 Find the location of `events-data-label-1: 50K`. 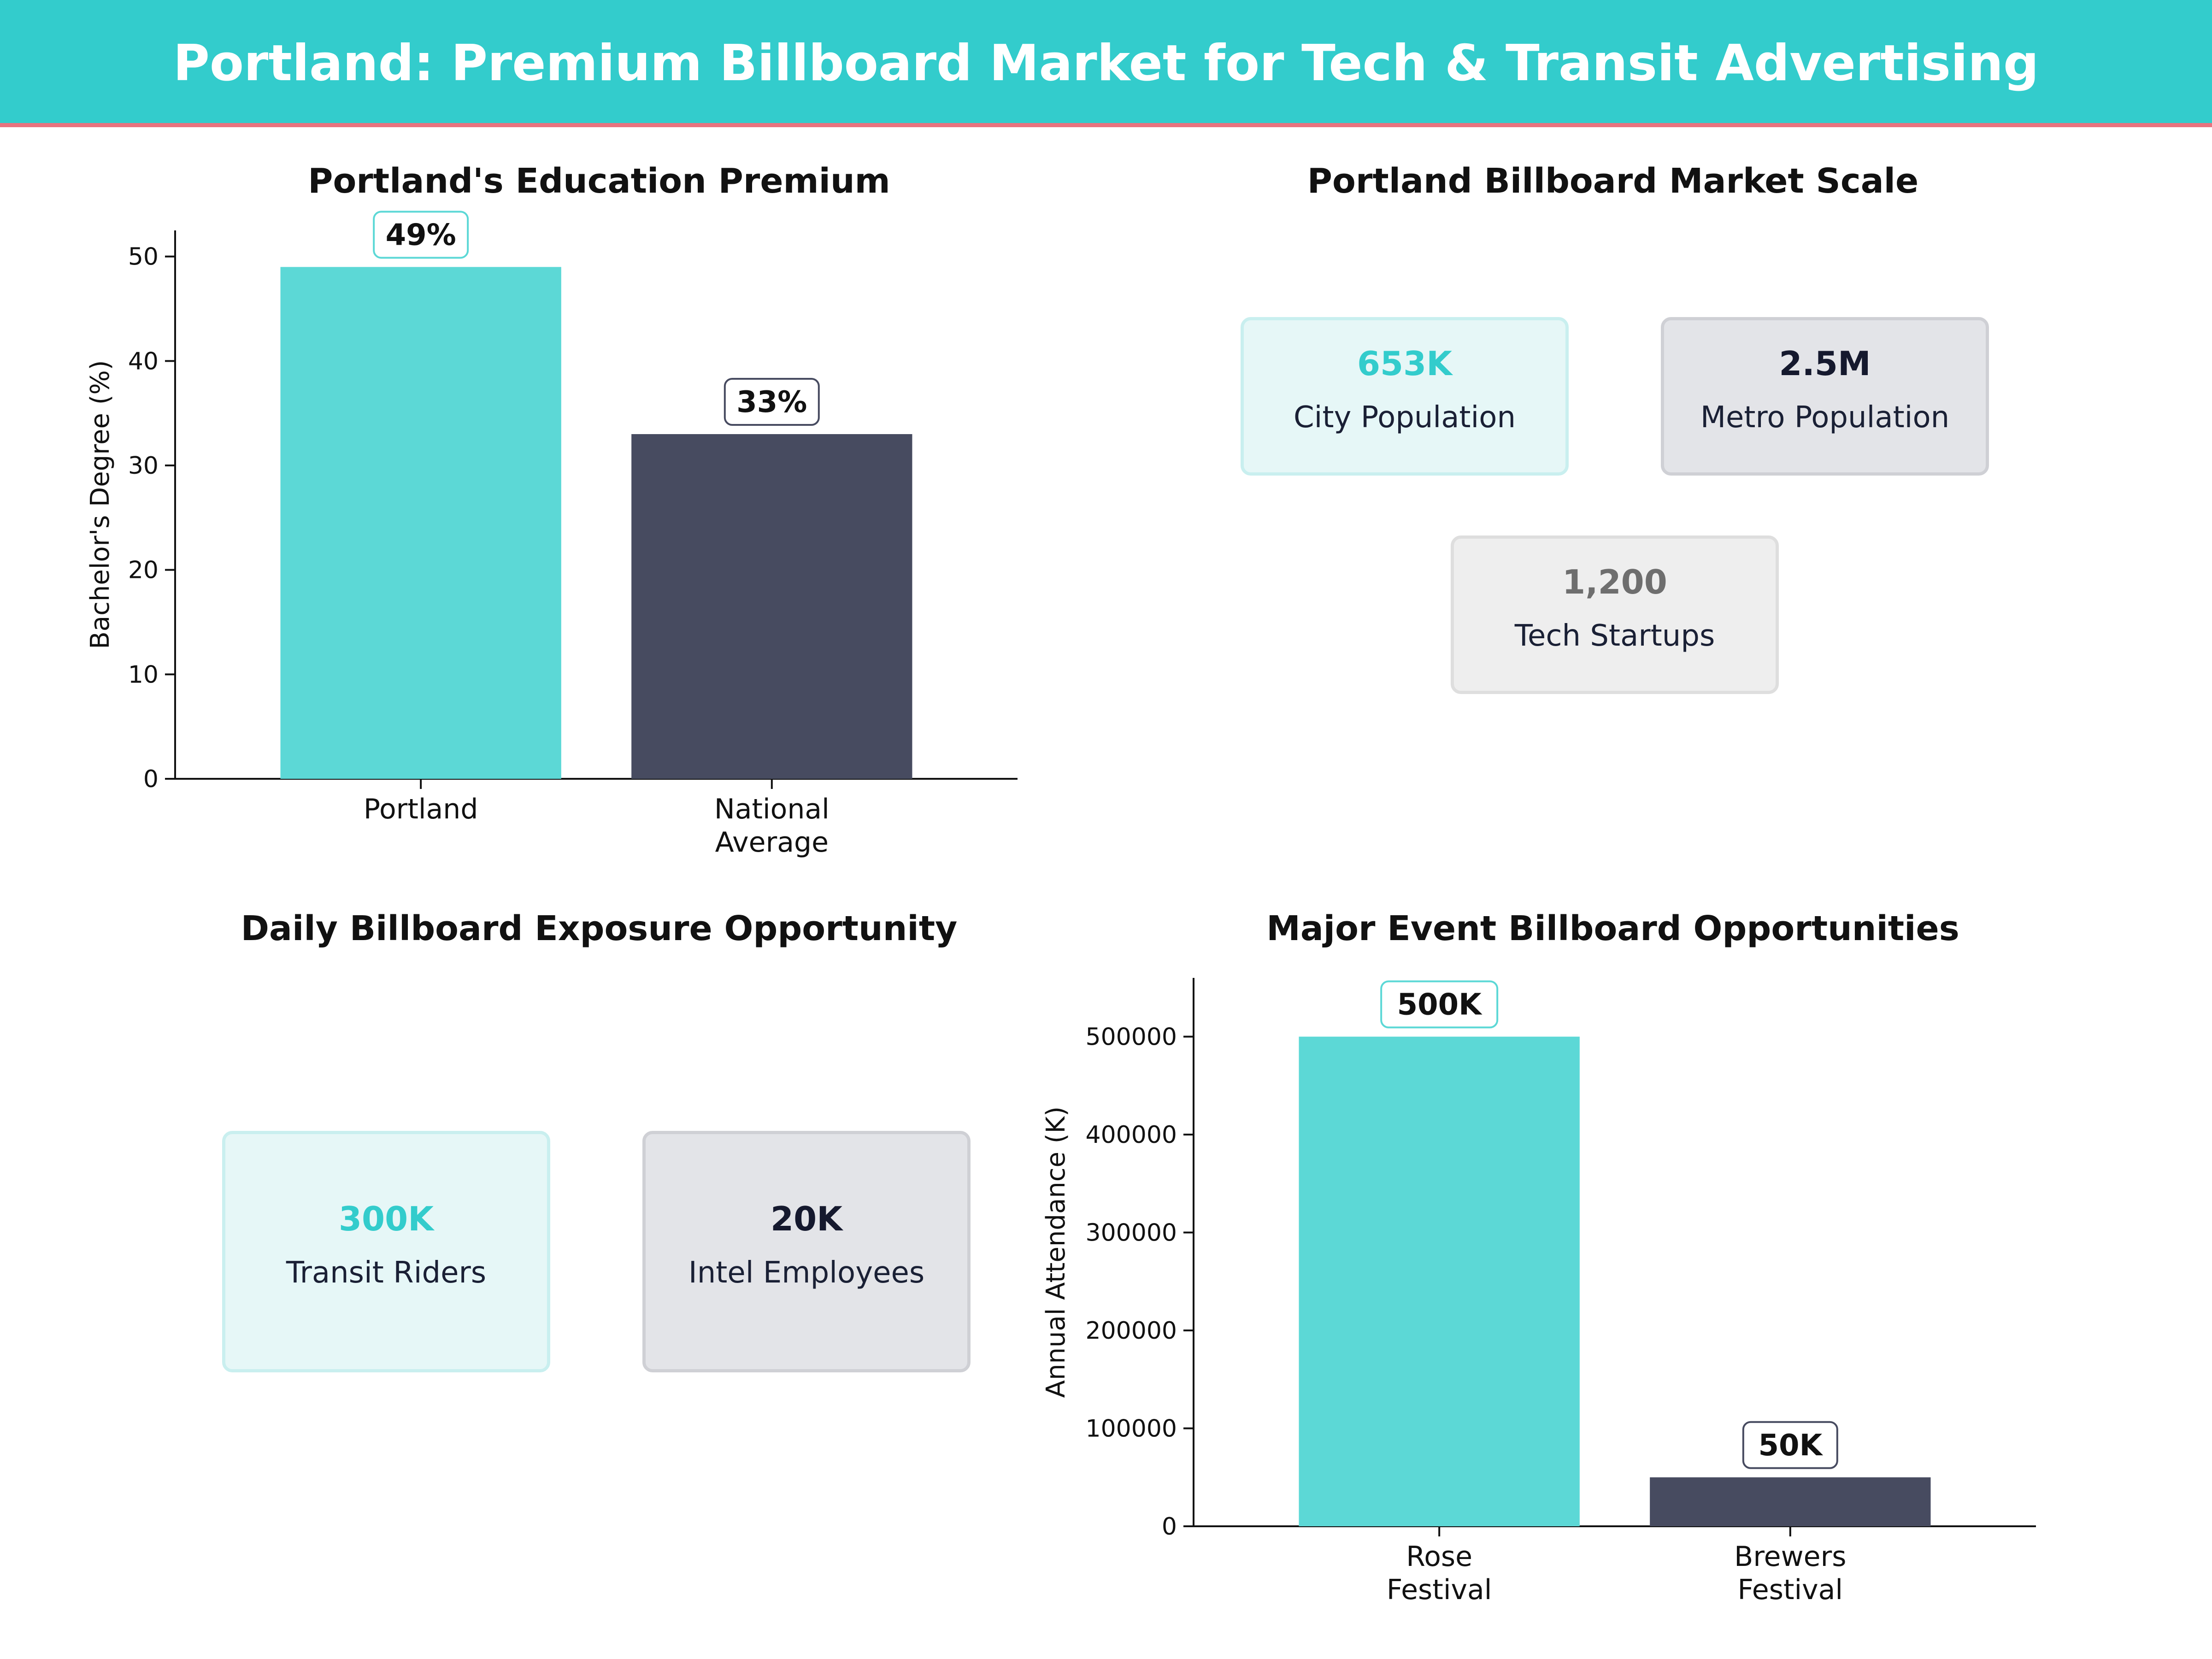

events-data-label-1: 50K is located at coordinates (1791, 1446).